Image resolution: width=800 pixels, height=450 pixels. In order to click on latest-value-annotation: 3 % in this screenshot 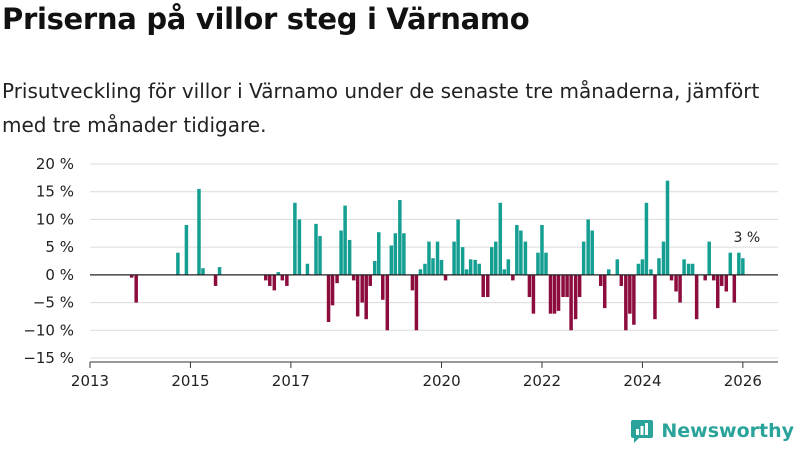, I will do `click(747, 238)`.